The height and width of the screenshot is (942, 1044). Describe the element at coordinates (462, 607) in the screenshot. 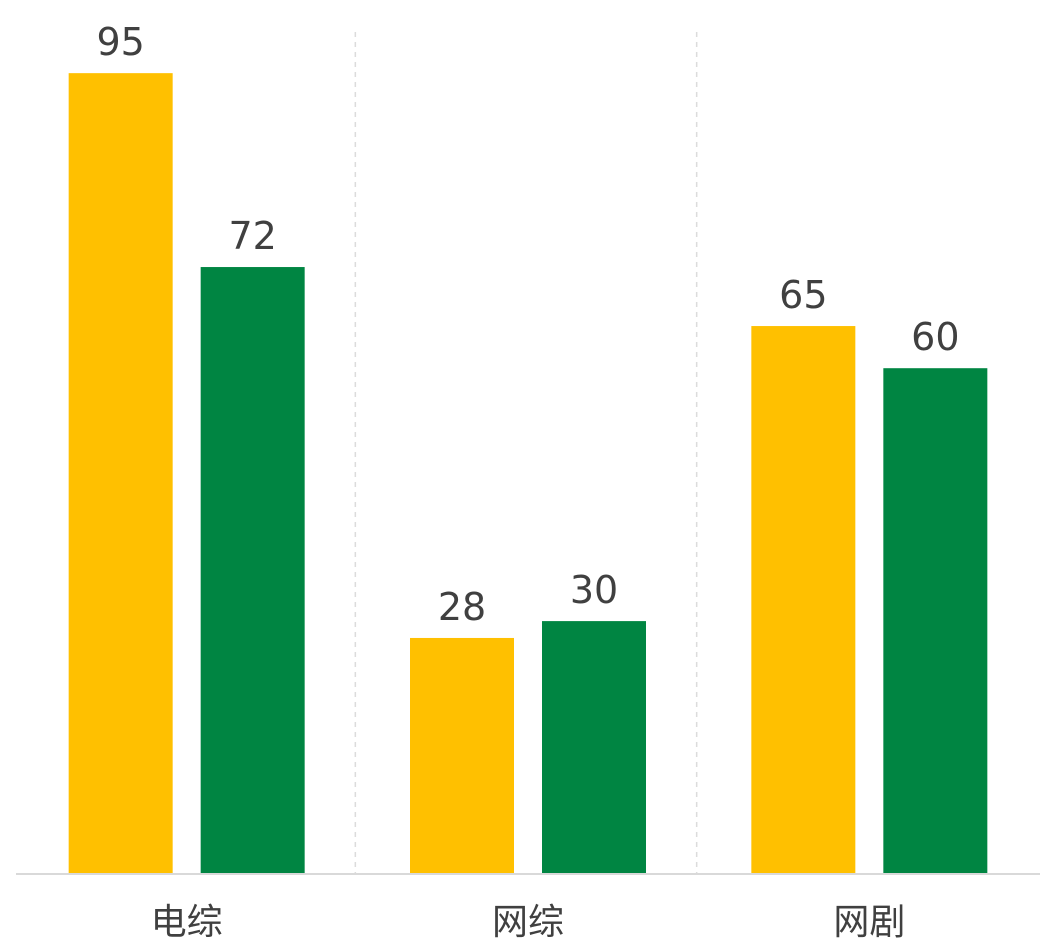

I see `value-label-2-series-1: 28` at that location.